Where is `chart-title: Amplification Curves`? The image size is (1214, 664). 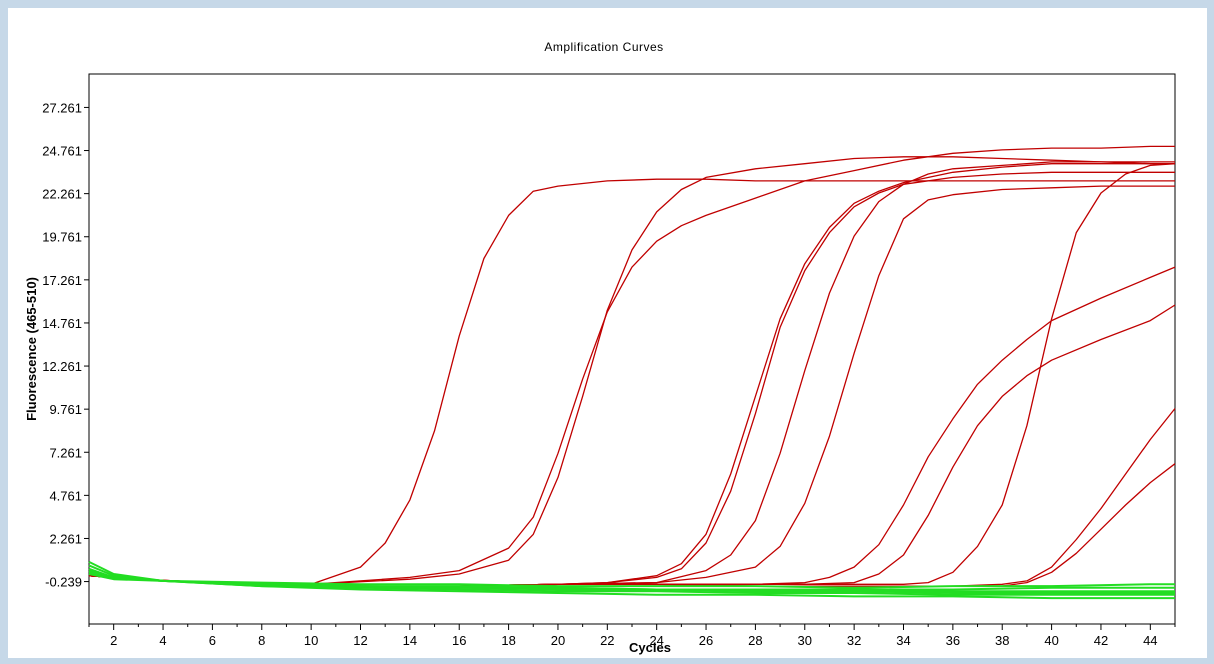
chart-title: Amplification Curves is located at coordinates (603, 47).